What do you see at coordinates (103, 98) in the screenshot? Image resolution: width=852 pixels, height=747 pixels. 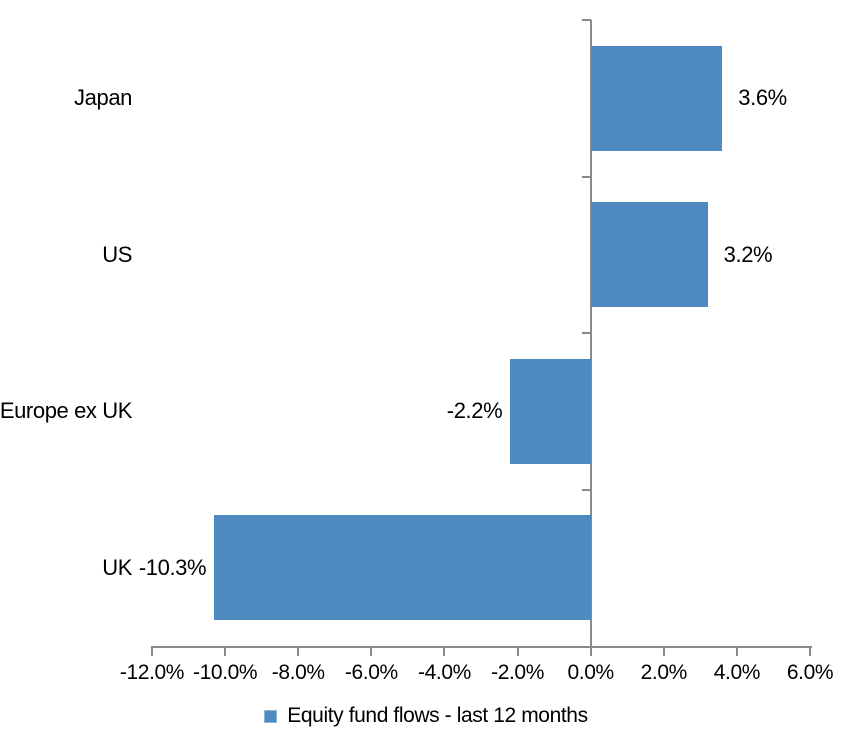 I see `category-label-japan: Japan` at bounding box center [103, 98].